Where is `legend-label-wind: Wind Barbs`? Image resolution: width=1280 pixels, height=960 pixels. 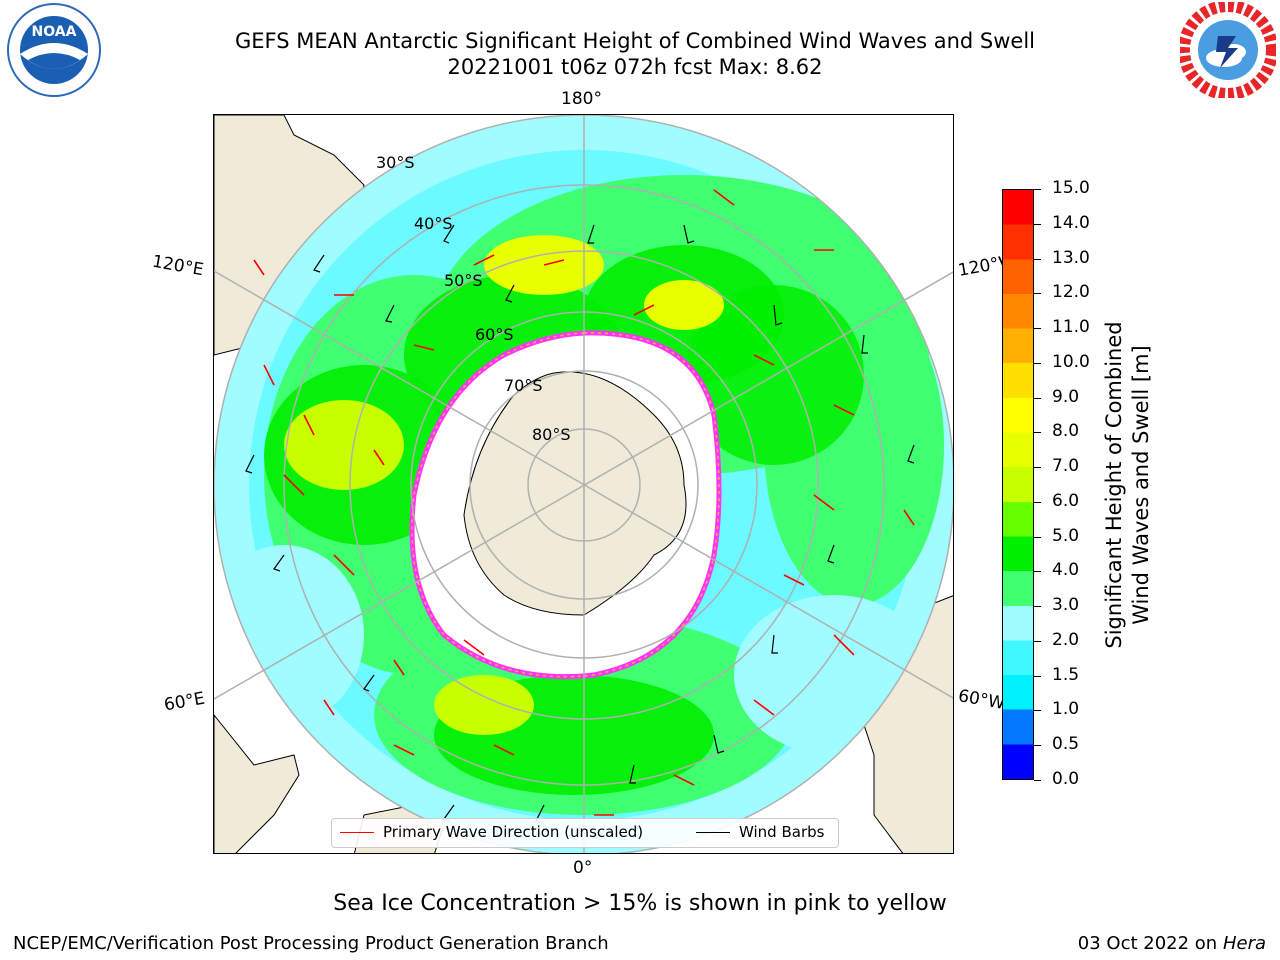 legend-label-wind: Wind Barbs is located at coordinates (782, 832).